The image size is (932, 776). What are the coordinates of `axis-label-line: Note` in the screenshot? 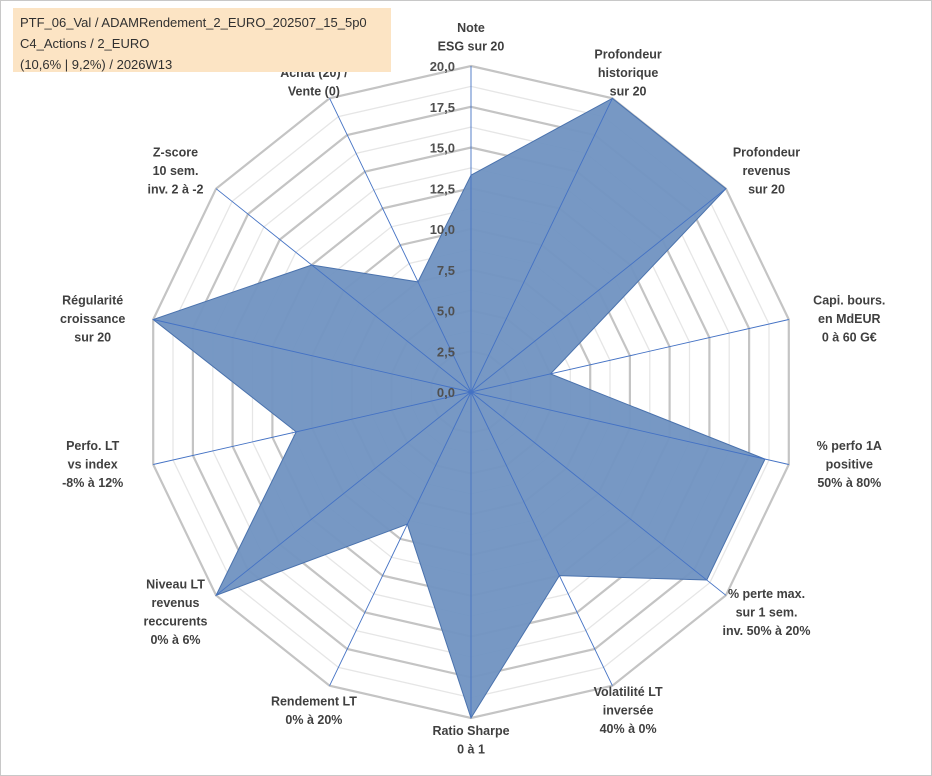 It's located at (471, 28).